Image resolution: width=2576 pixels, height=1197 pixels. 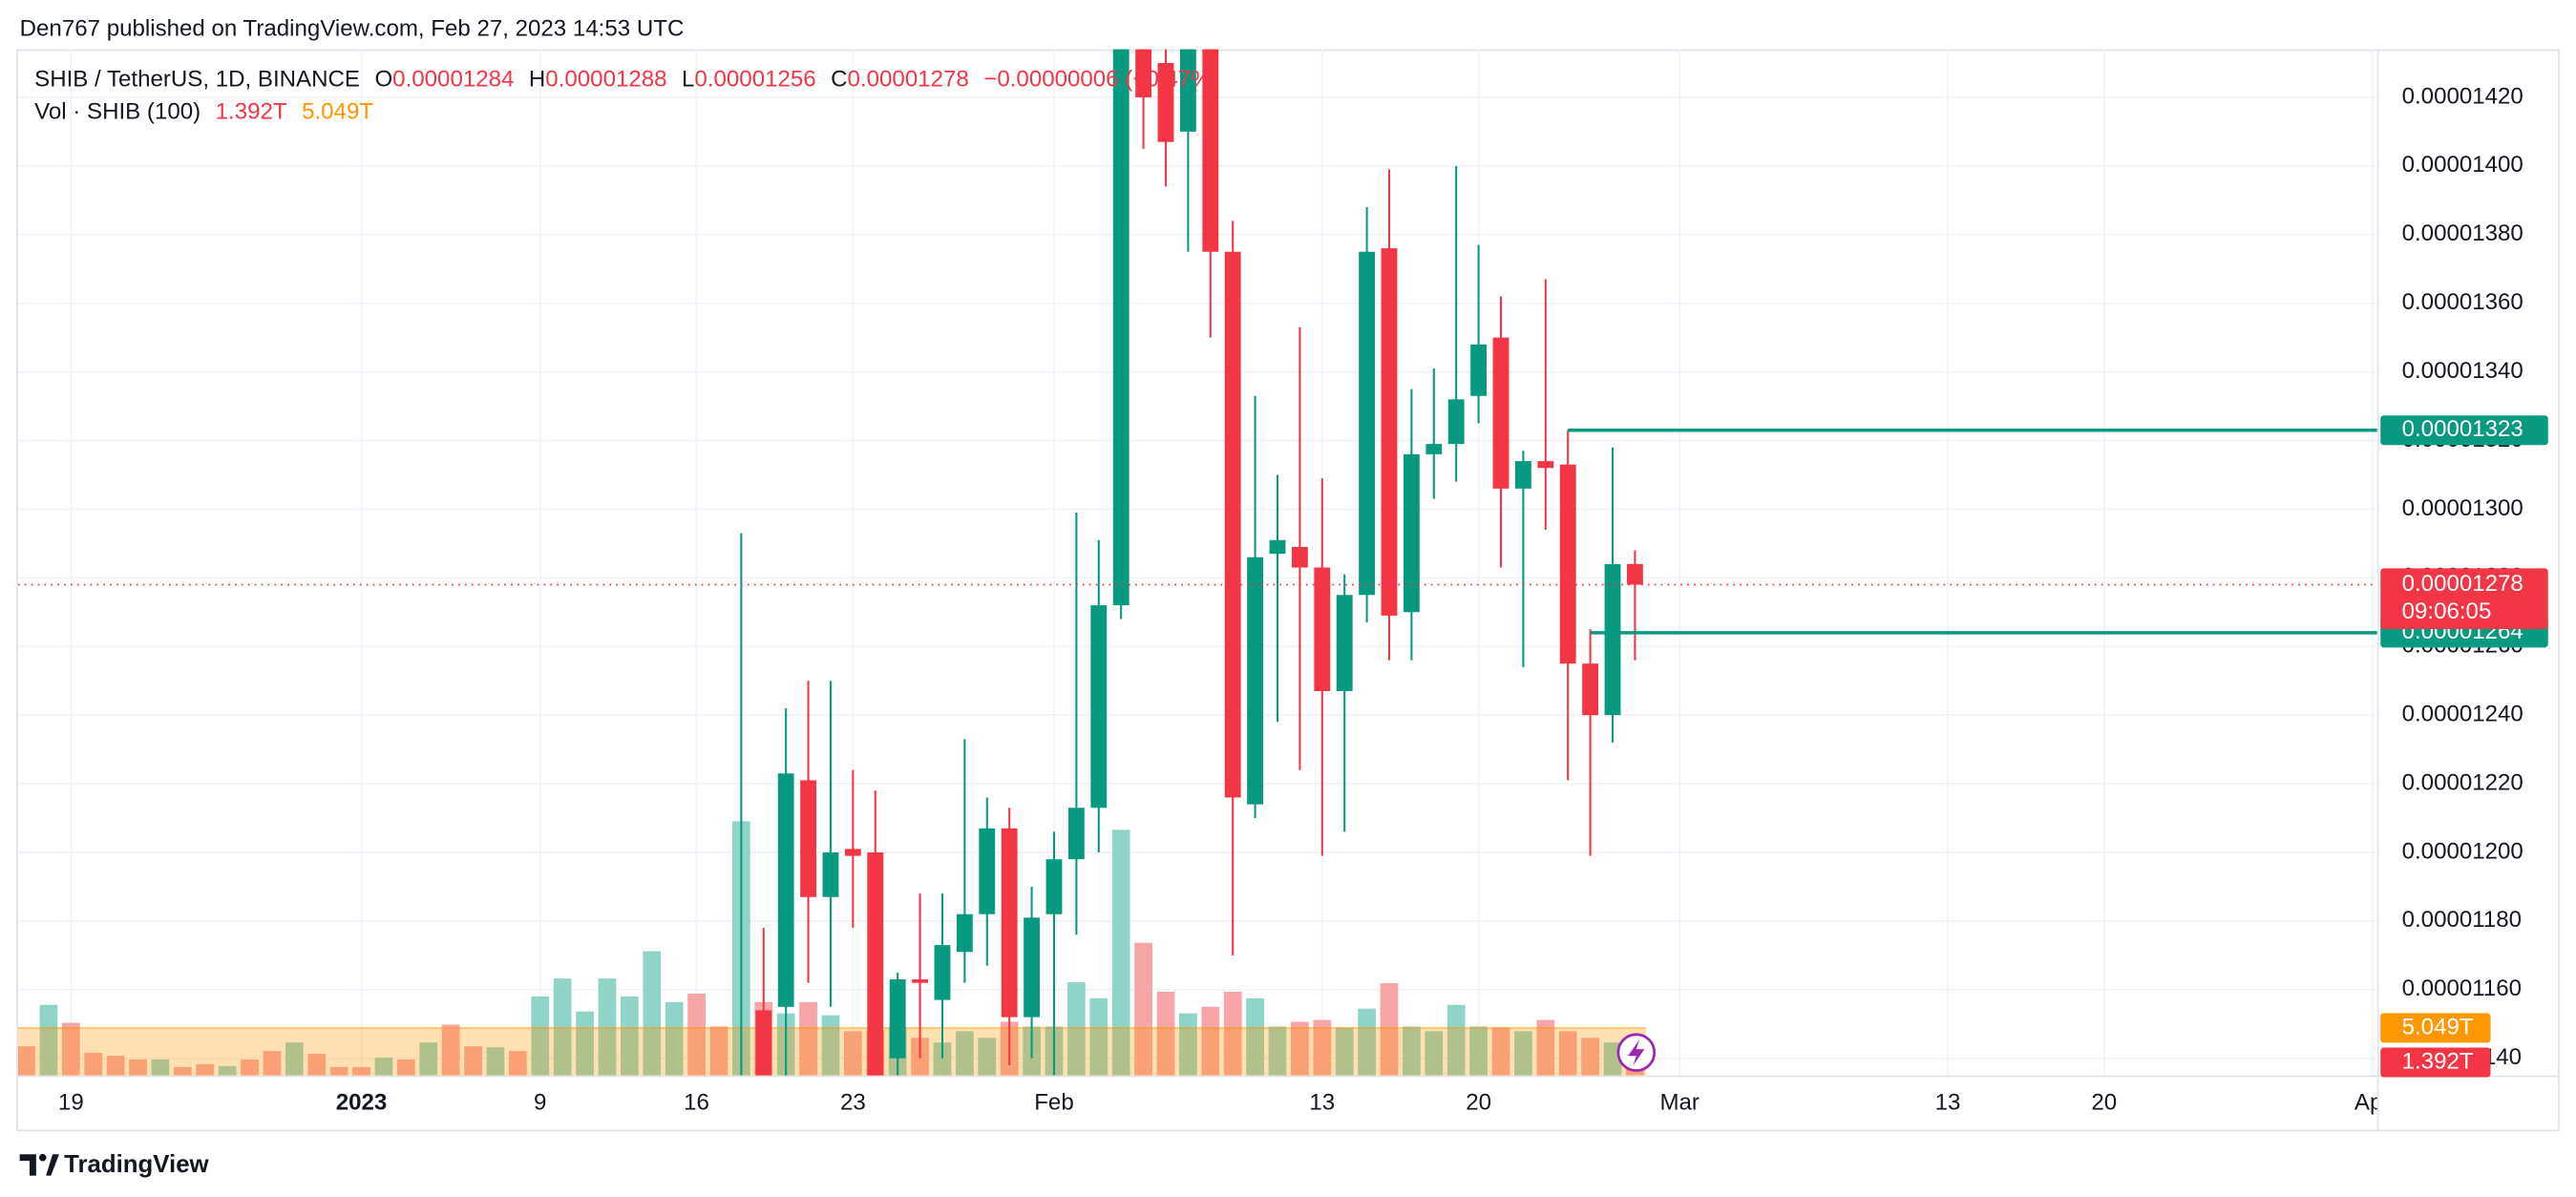 I want to click on volume-legend: Vol · SHIB (100) 1.392T 5.049T, so click(x=203, y=112).